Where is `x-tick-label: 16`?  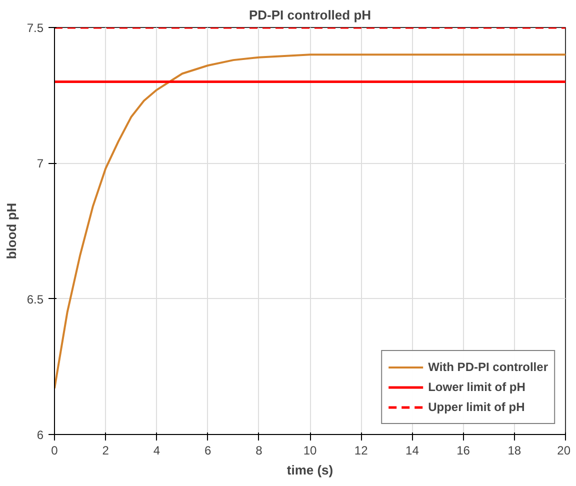 x-tick-label: 16 is located at coordinates (463, 451).